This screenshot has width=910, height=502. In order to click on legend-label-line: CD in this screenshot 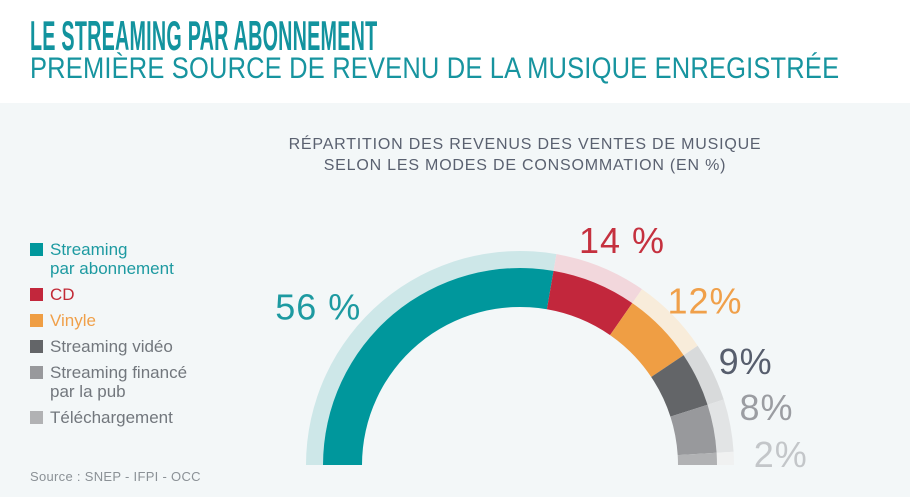, I will do `click(62, 294)`.